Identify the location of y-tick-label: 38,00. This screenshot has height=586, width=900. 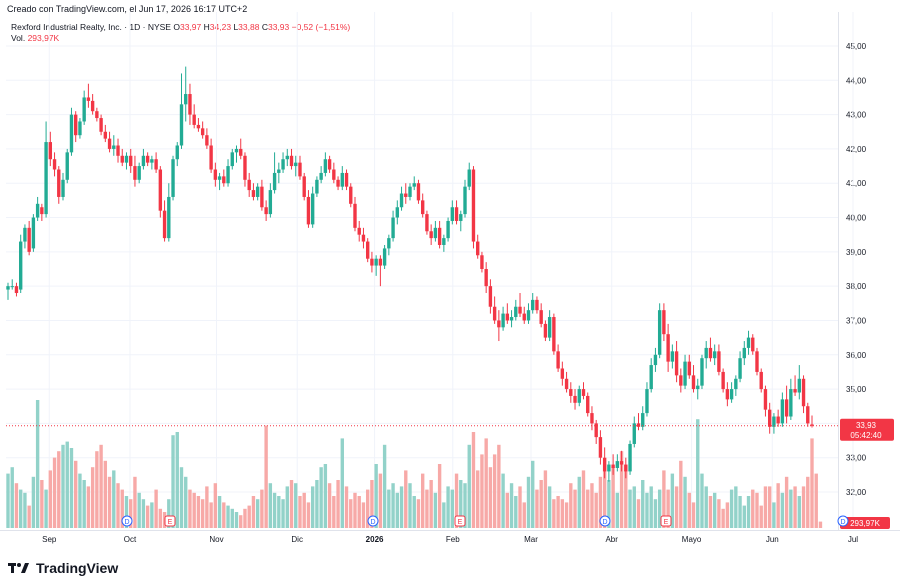
(856, 286).